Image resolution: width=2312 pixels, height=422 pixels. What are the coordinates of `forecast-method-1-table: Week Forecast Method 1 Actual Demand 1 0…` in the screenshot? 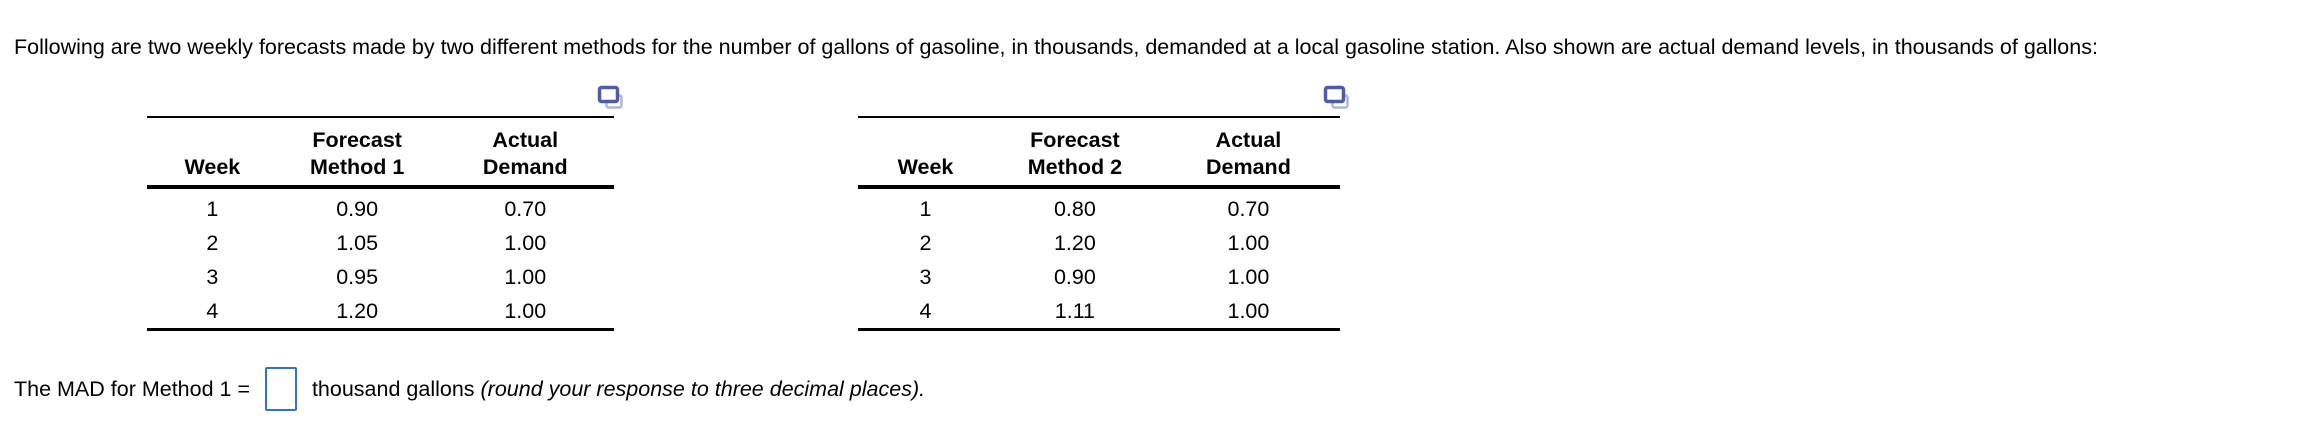 It's located at (380, 223).